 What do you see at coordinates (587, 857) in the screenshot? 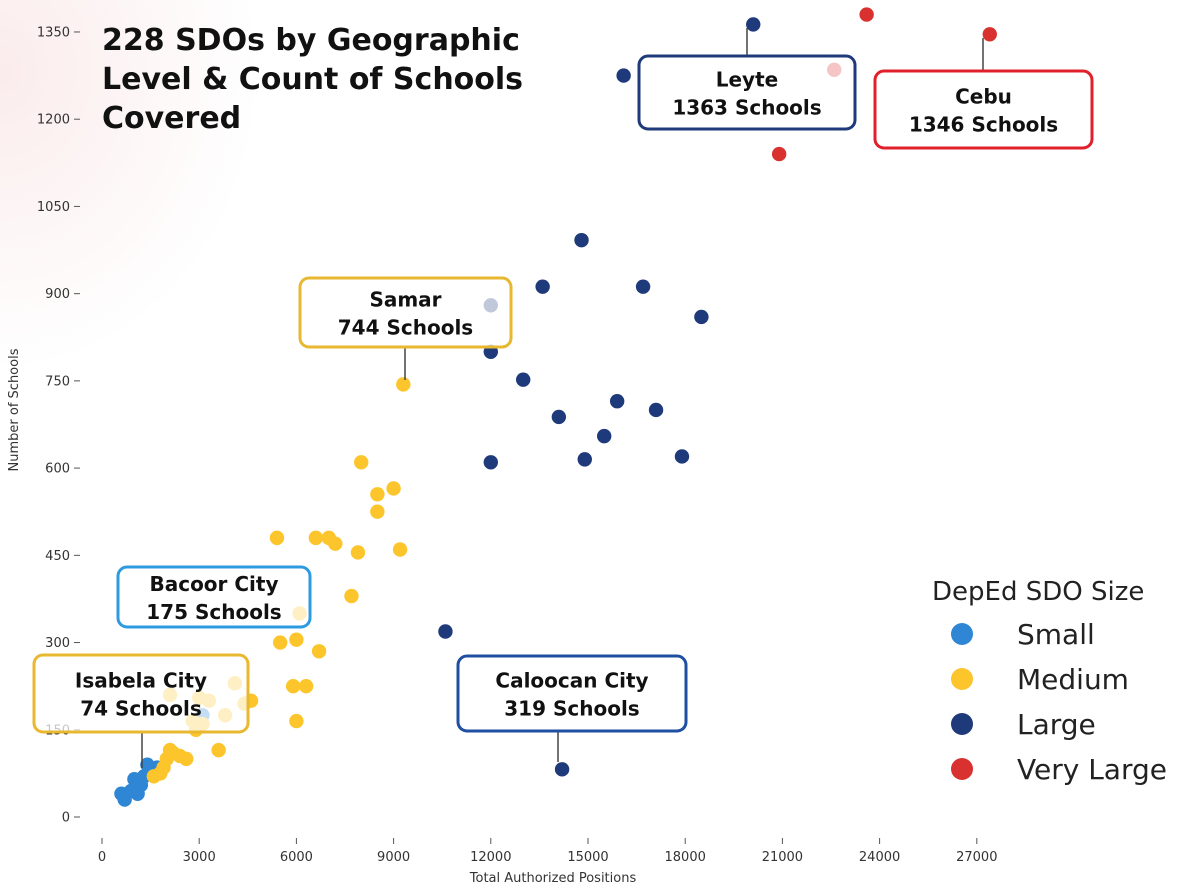
I see `x-tick-label: 15000` at bounding box center [587, 857].